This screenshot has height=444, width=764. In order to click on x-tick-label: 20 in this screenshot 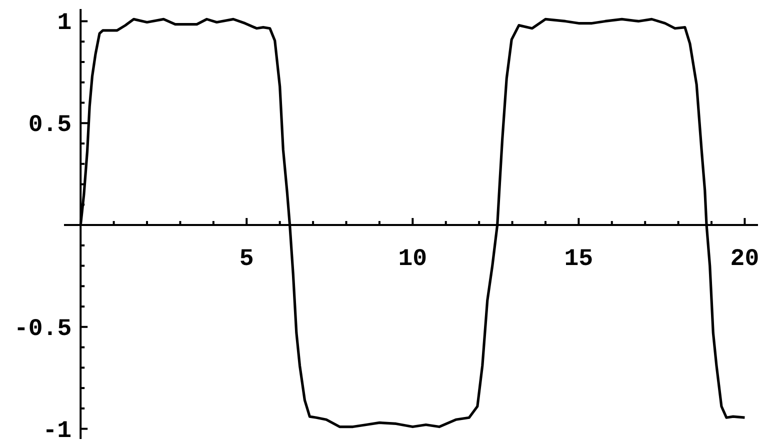, I will do `click(745, 260)`.